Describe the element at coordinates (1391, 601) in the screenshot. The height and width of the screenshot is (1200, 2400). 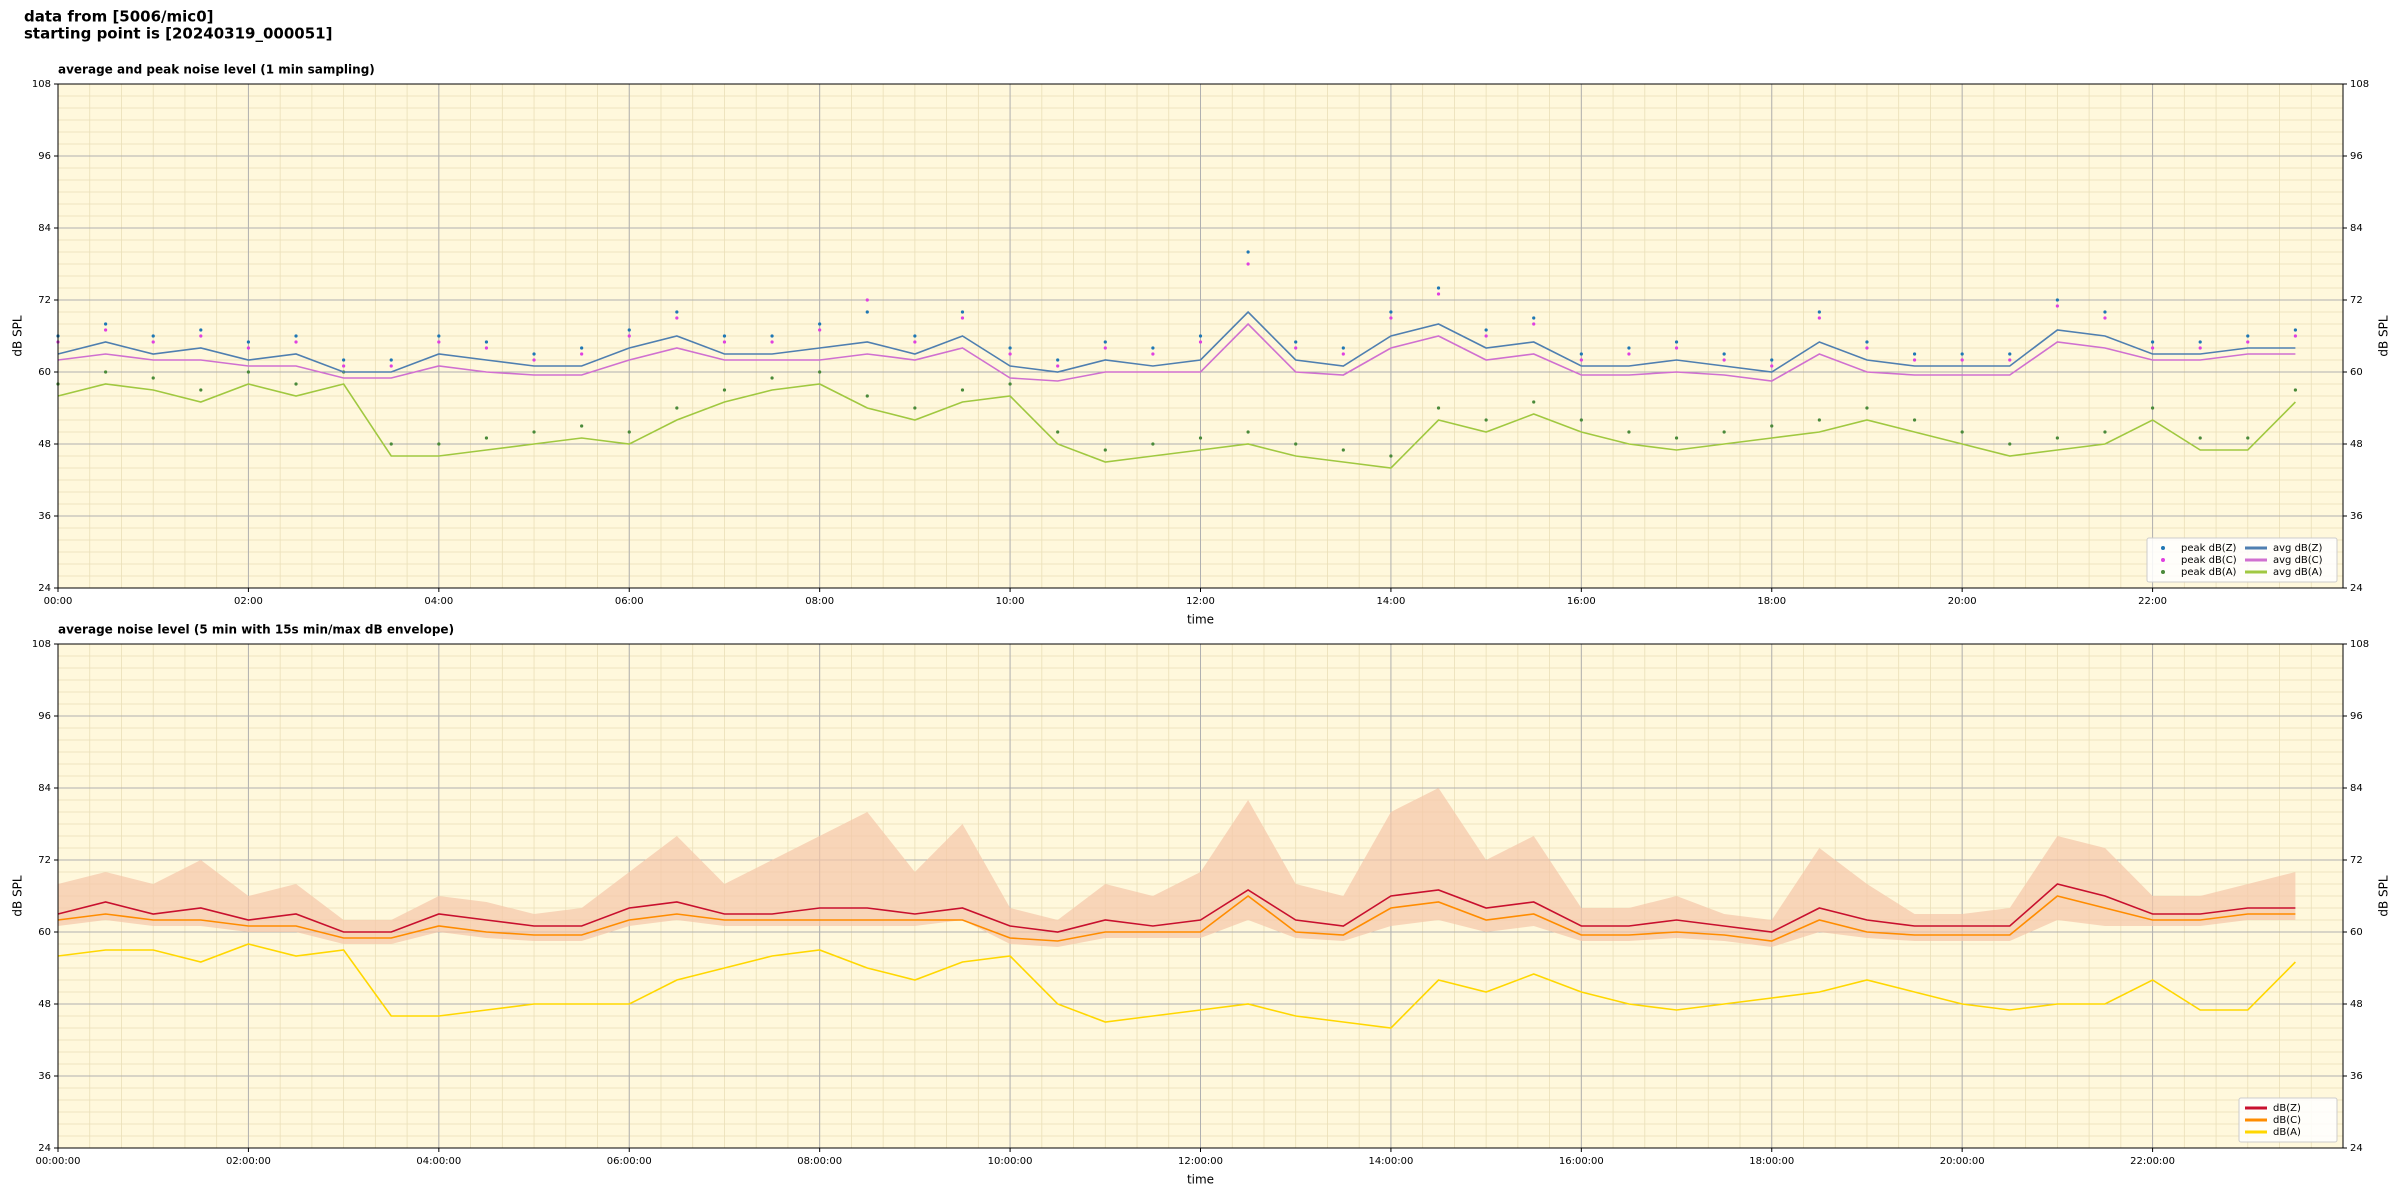
I see `x-tick-label: 14:00` at that location.